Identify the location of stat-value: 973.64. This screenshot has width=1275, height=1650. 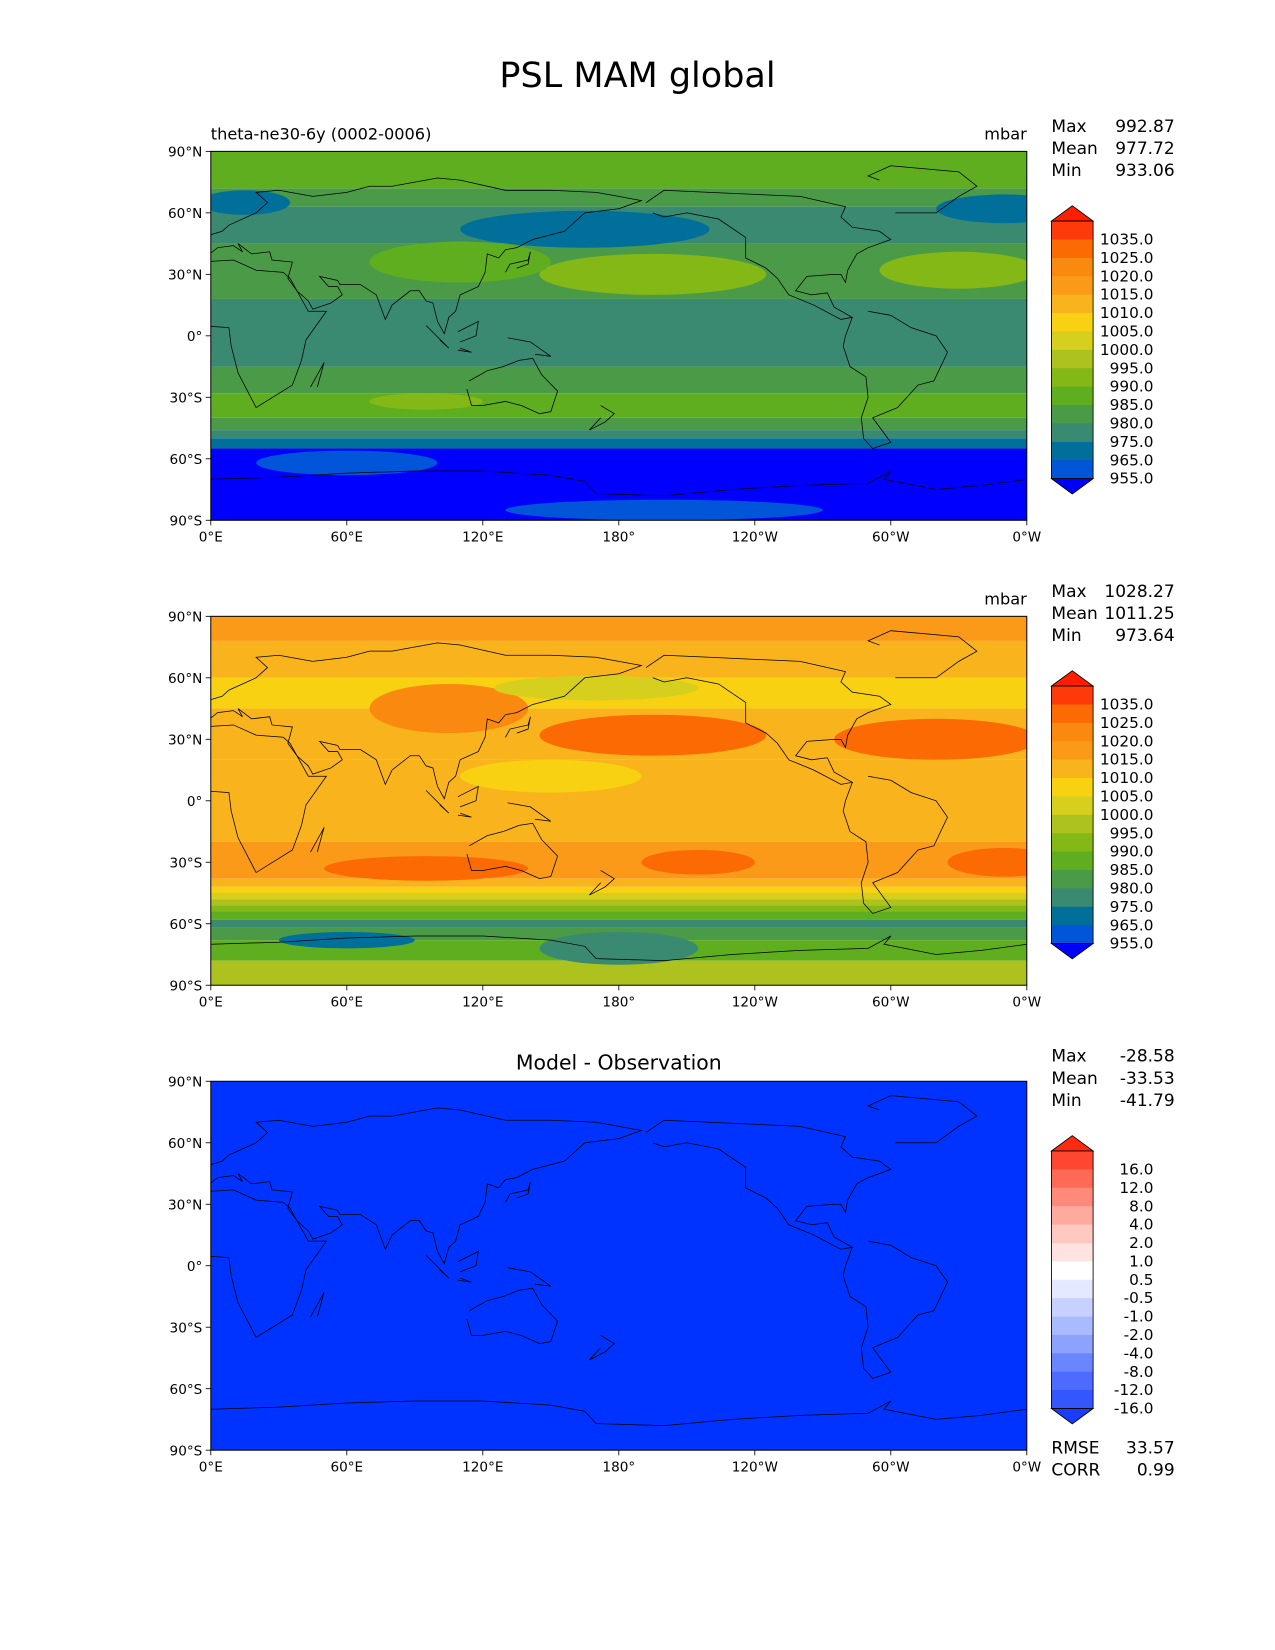
(1144, 636).